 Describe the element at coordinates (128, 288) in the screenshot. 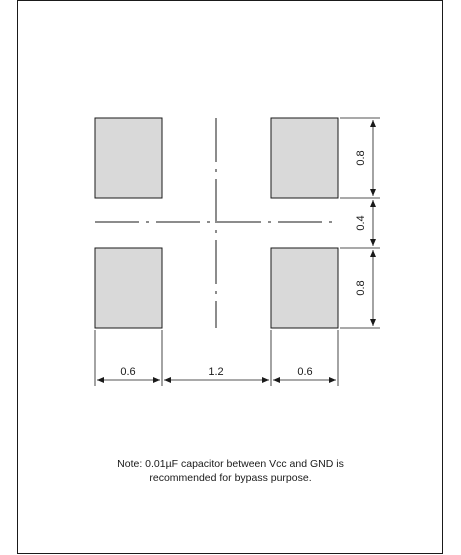

I see `pad-bottom-left` at that location.